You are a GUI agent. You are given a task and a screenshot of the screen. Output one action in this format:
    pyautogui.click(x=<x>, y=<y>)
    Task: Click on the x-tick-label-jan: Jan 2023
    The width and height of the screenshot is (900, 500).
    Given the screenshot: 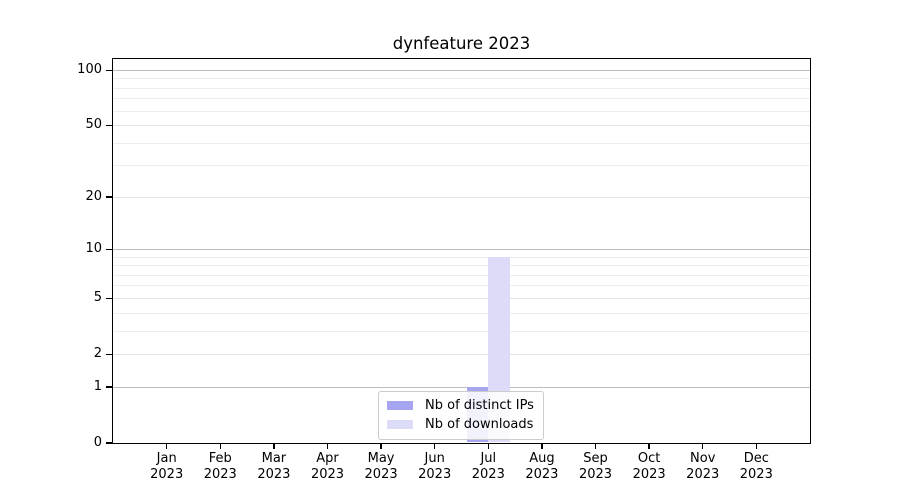 What is the action you would take?
    pyautogui.click(x=167, y=466)
    